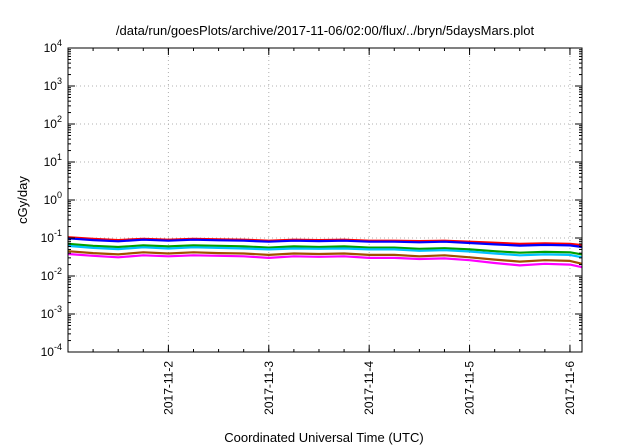 The image size is (640, 448). What do you see at coordinates (51, 236) in the screenshot?
I see `y-tick-label: 10⁻¹` at bounding box center [51, 236].